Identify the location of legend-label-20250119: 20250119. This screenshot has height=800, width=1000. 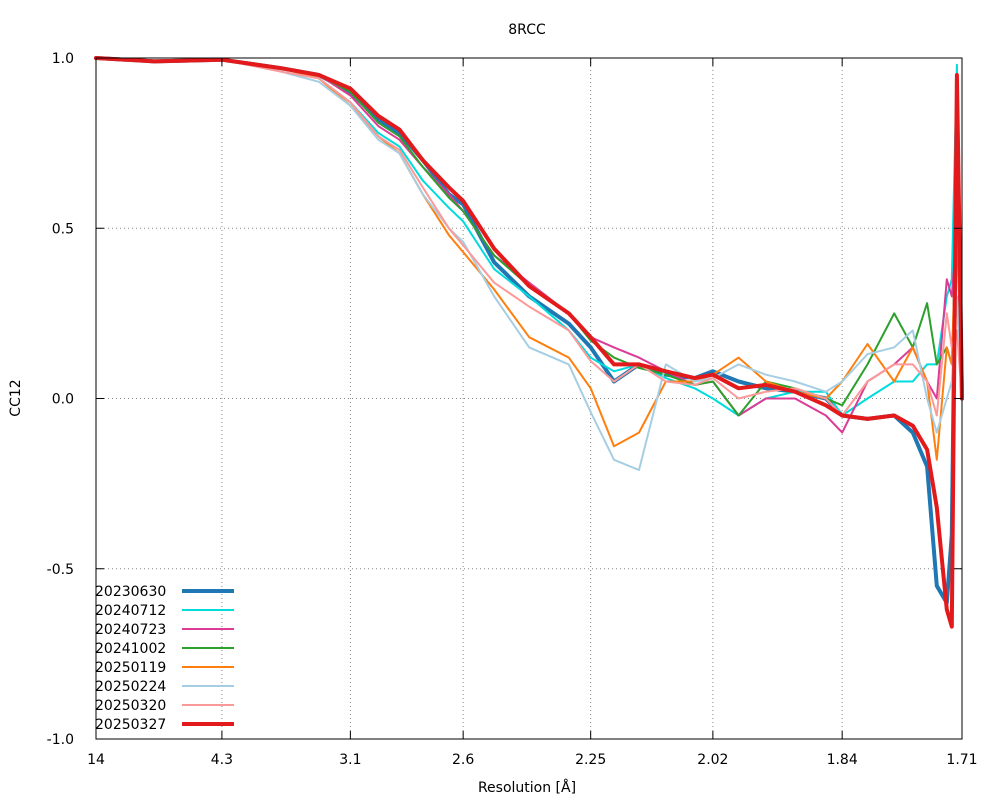
(130, 668).